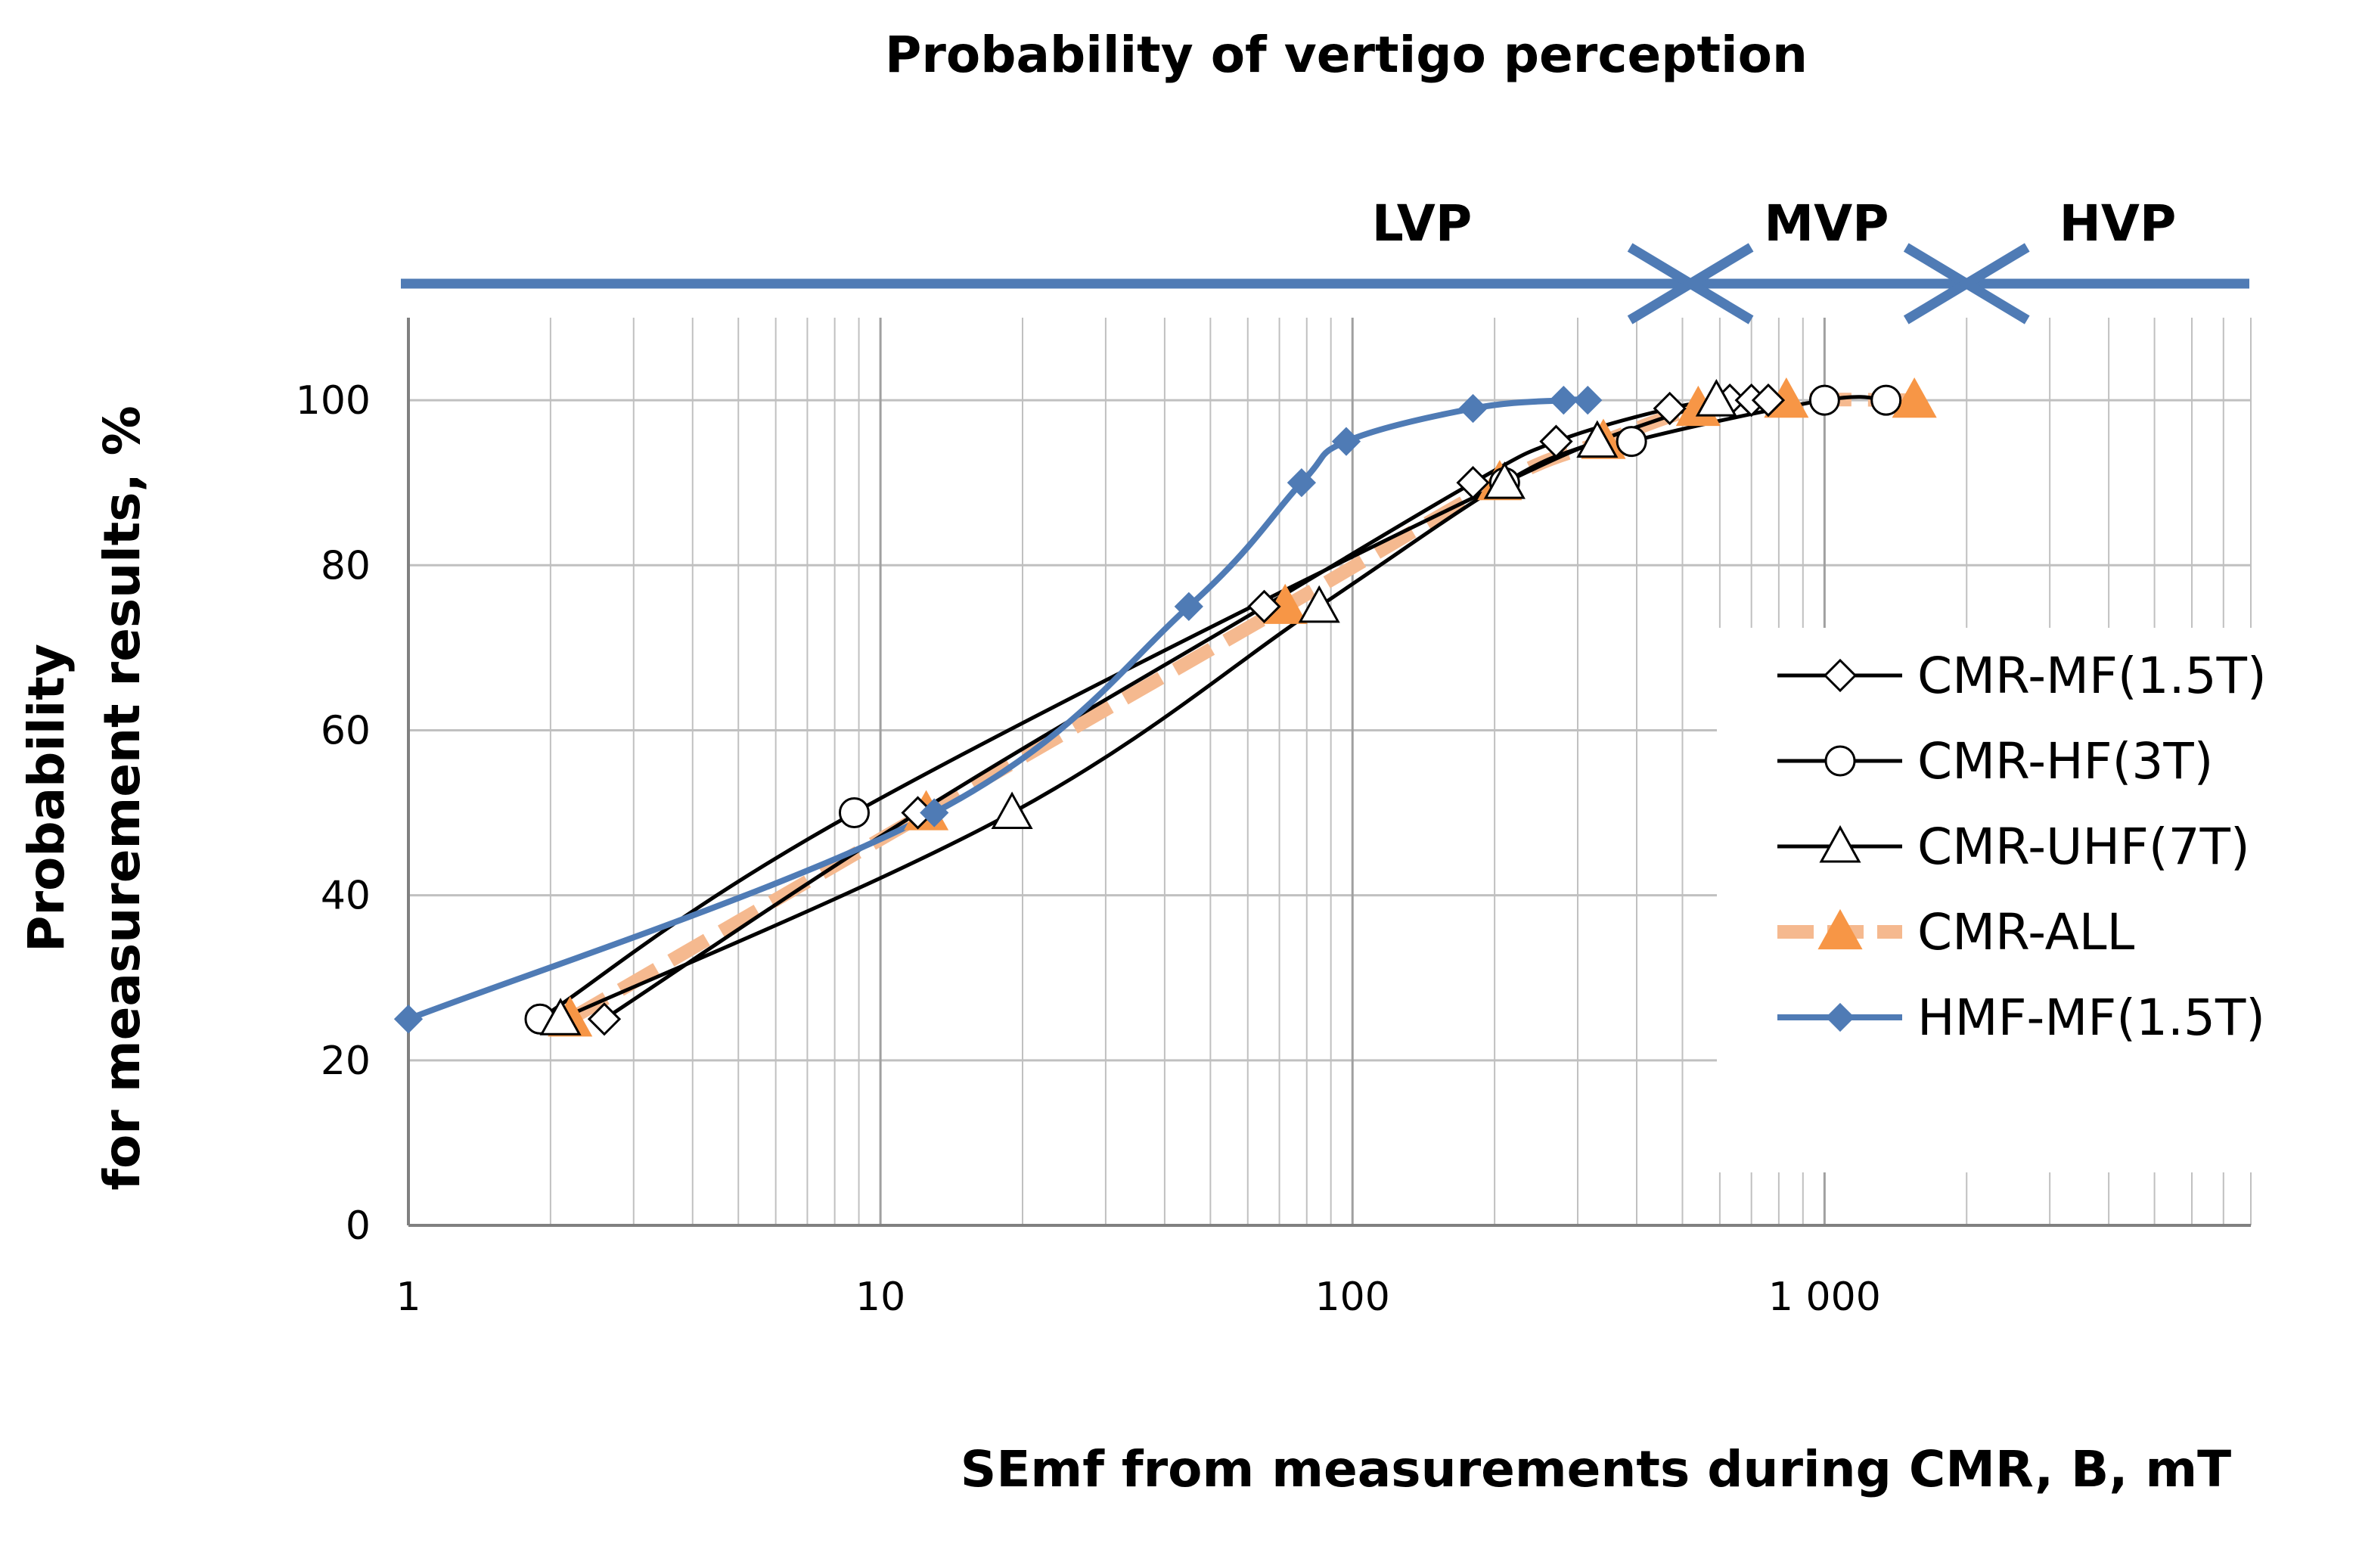  Describe the element at coordinates (2025, 932) in the screenshot. I see `legend-label: CMR-ALL` at that location.